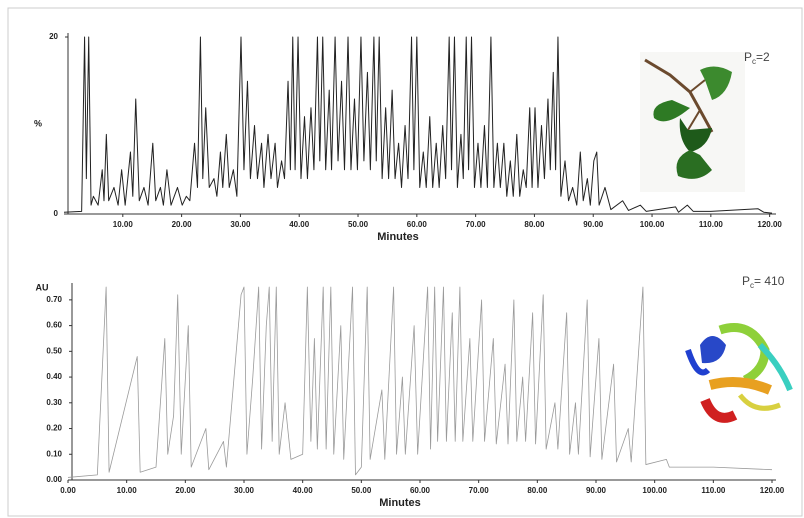 This screenshot has width=804, height=518. I want to click on y-tick-label: 0.30, so click(54, 402).